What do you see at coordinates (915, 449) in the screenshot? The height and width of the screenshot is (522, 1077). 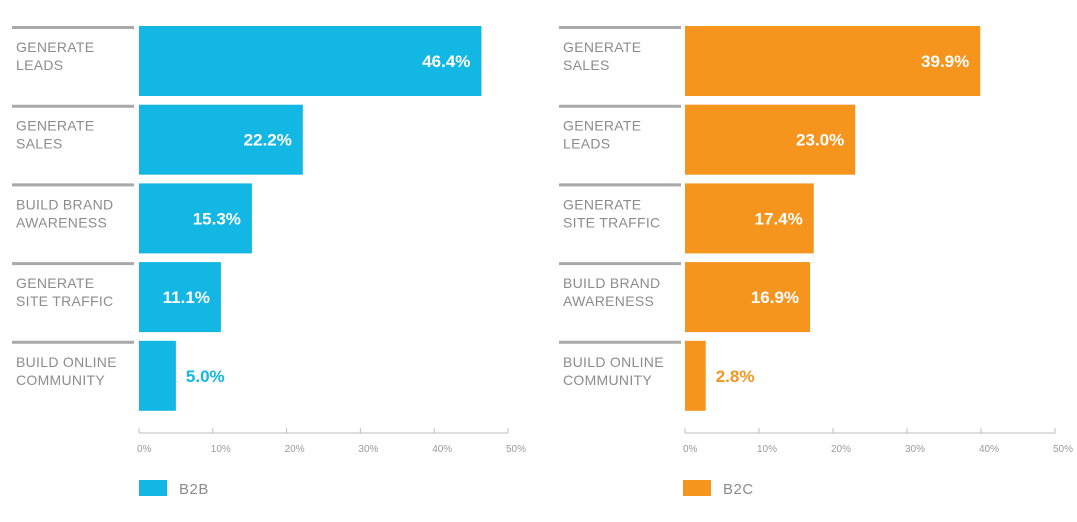 I see `b2c-x-tick-label: 30%` at bounding box center [915, 449].